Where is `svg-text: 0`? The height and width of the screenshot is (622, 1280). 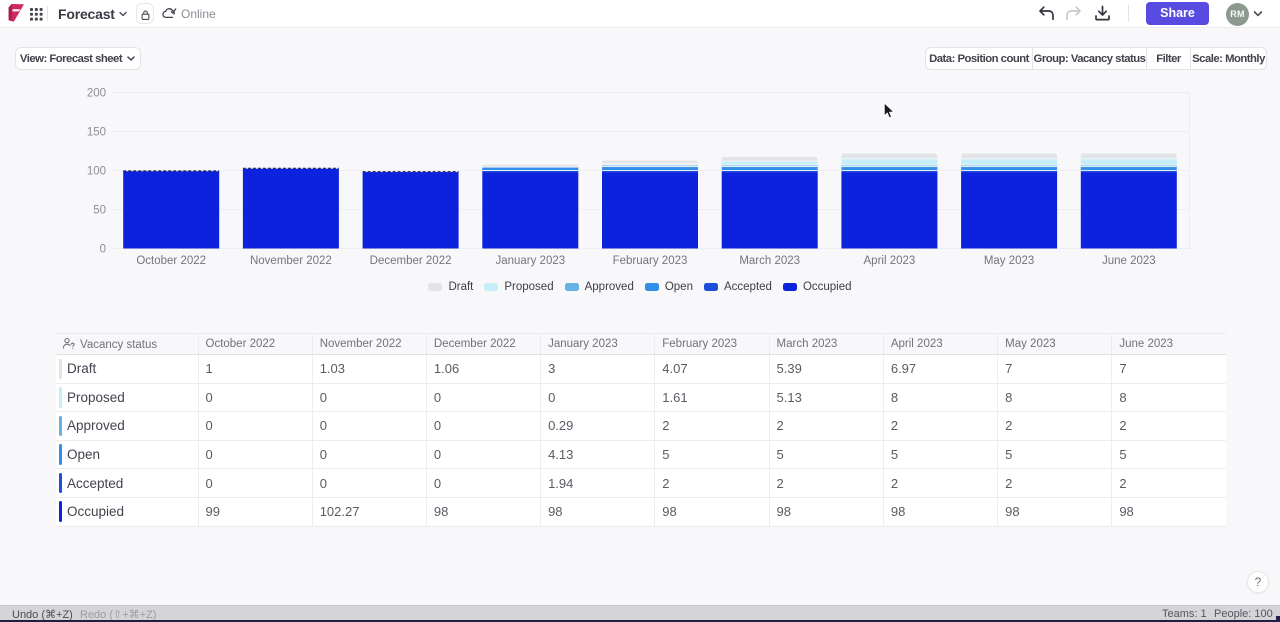 svg-text: 0 is located at coordinates (103, 250).